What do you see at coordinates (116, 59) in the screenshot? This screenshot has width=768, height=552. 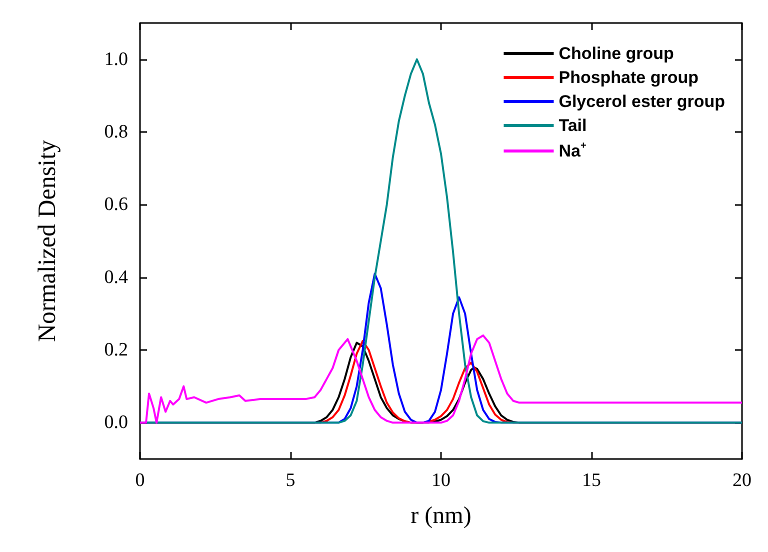 I see `y-tick-label: 1.0` at bounding box center [116, 59].